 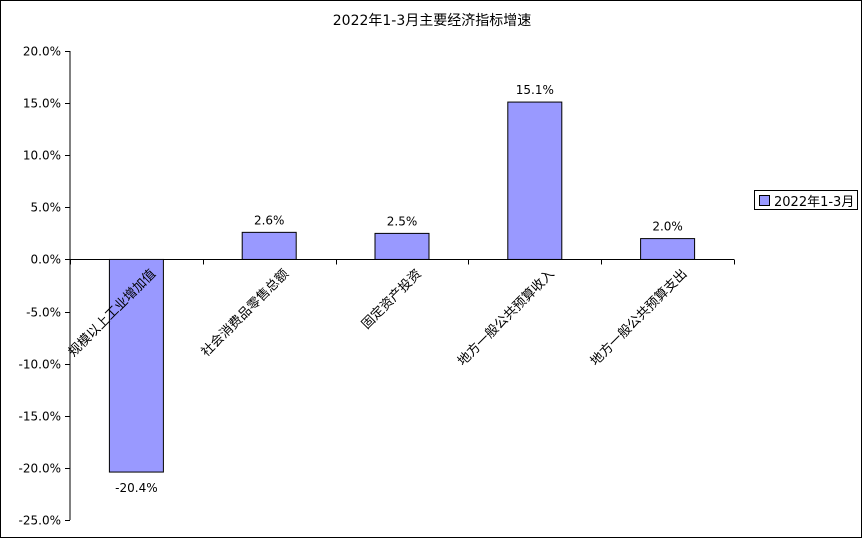 What do you see at coordinates (667, 227) in the screenshot?
I see `data-label: 2.0%` at bounding box center [667, 227].